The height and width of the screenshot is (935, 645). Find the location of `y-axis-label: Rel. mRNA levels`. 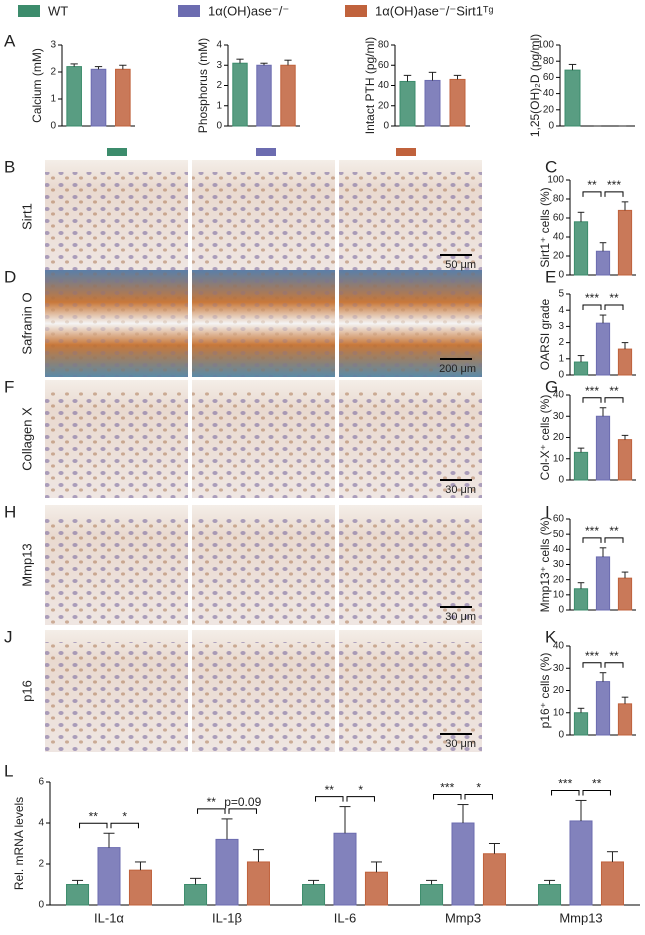

y-axis-label: Rel. mRNA levels is located at coordinates (19, 843).